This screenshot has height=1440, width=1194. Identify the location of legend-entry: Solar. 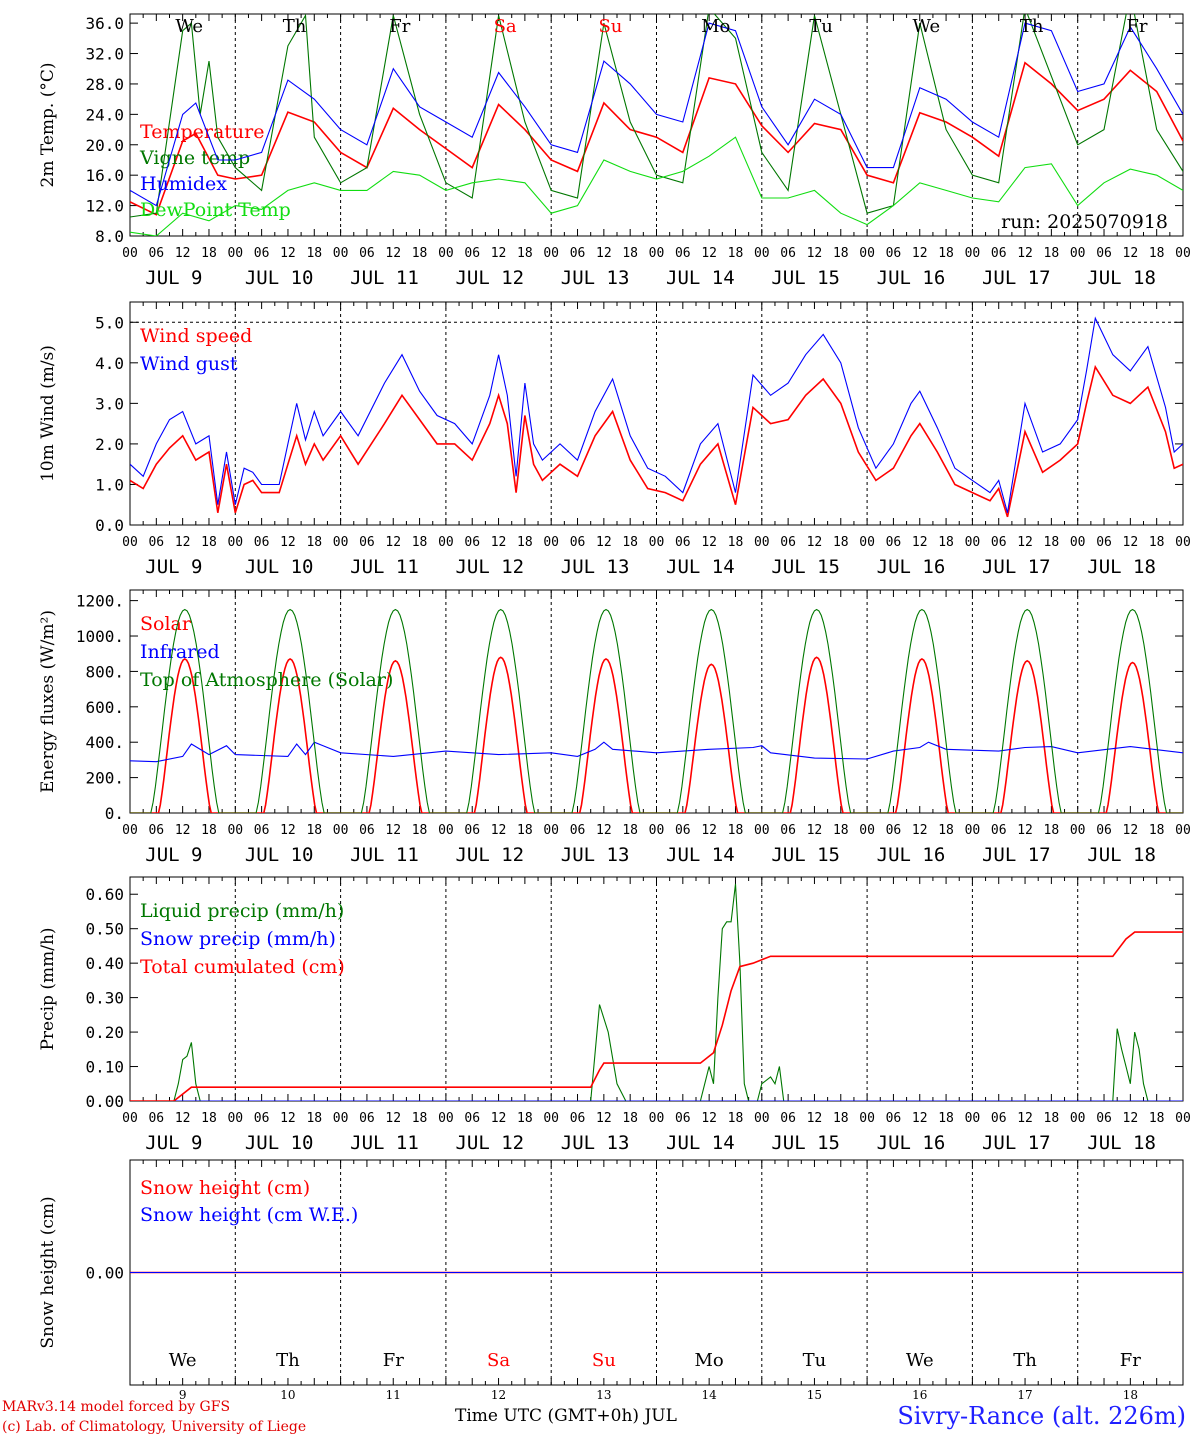
(166, 624).